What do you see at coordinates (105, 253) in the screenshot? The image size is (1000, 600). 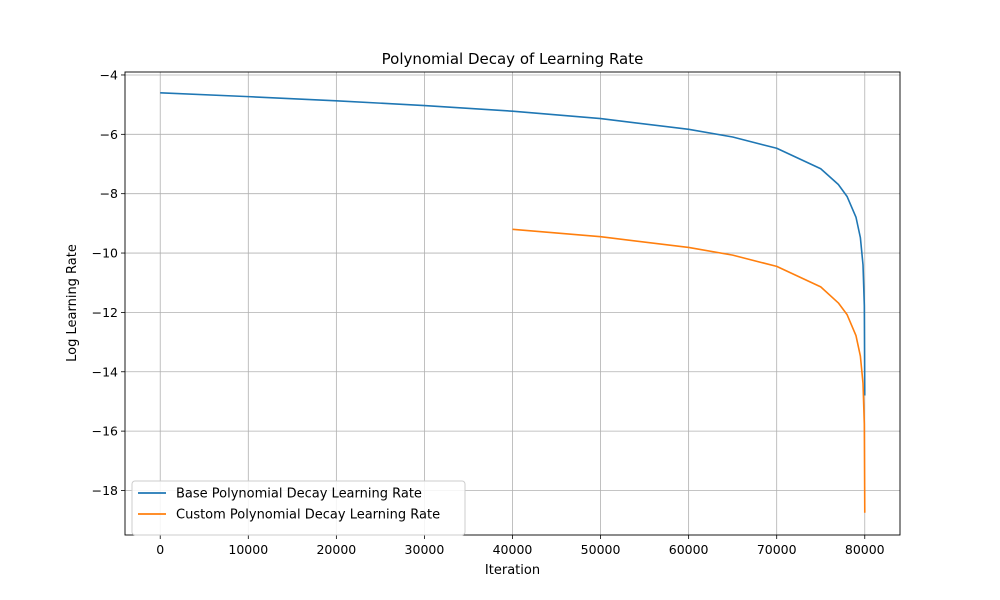 I see `y-tick-label: −10` at bounding box center [105, 253].